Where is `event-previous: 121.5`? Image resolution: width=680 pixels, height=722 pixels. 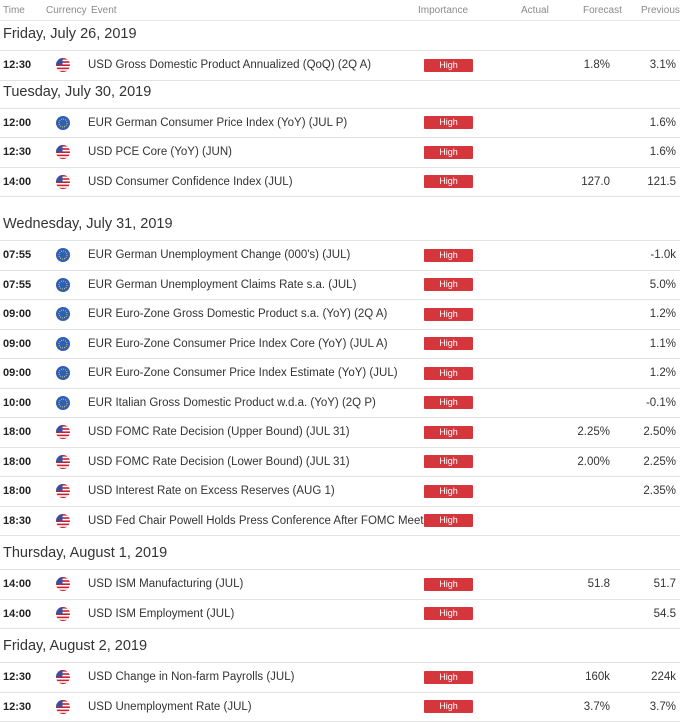
event-previous: 121.5 is located at coordinates (643, 182).